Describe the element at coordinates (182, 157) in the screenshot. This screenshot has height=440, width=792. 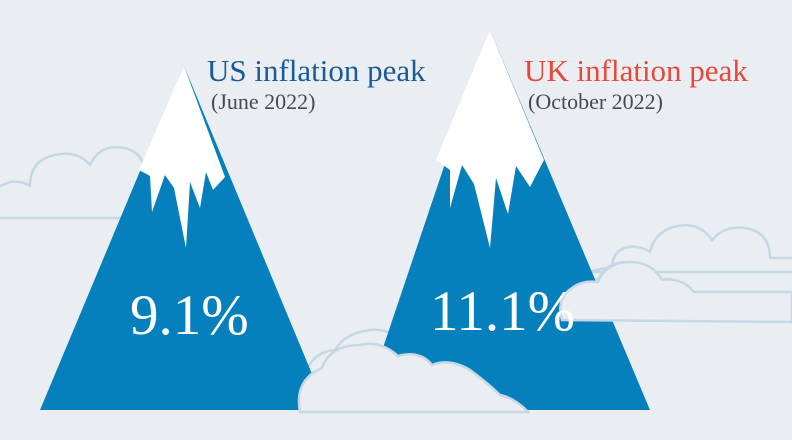
I see `us-snow-cap-icon` at that location.